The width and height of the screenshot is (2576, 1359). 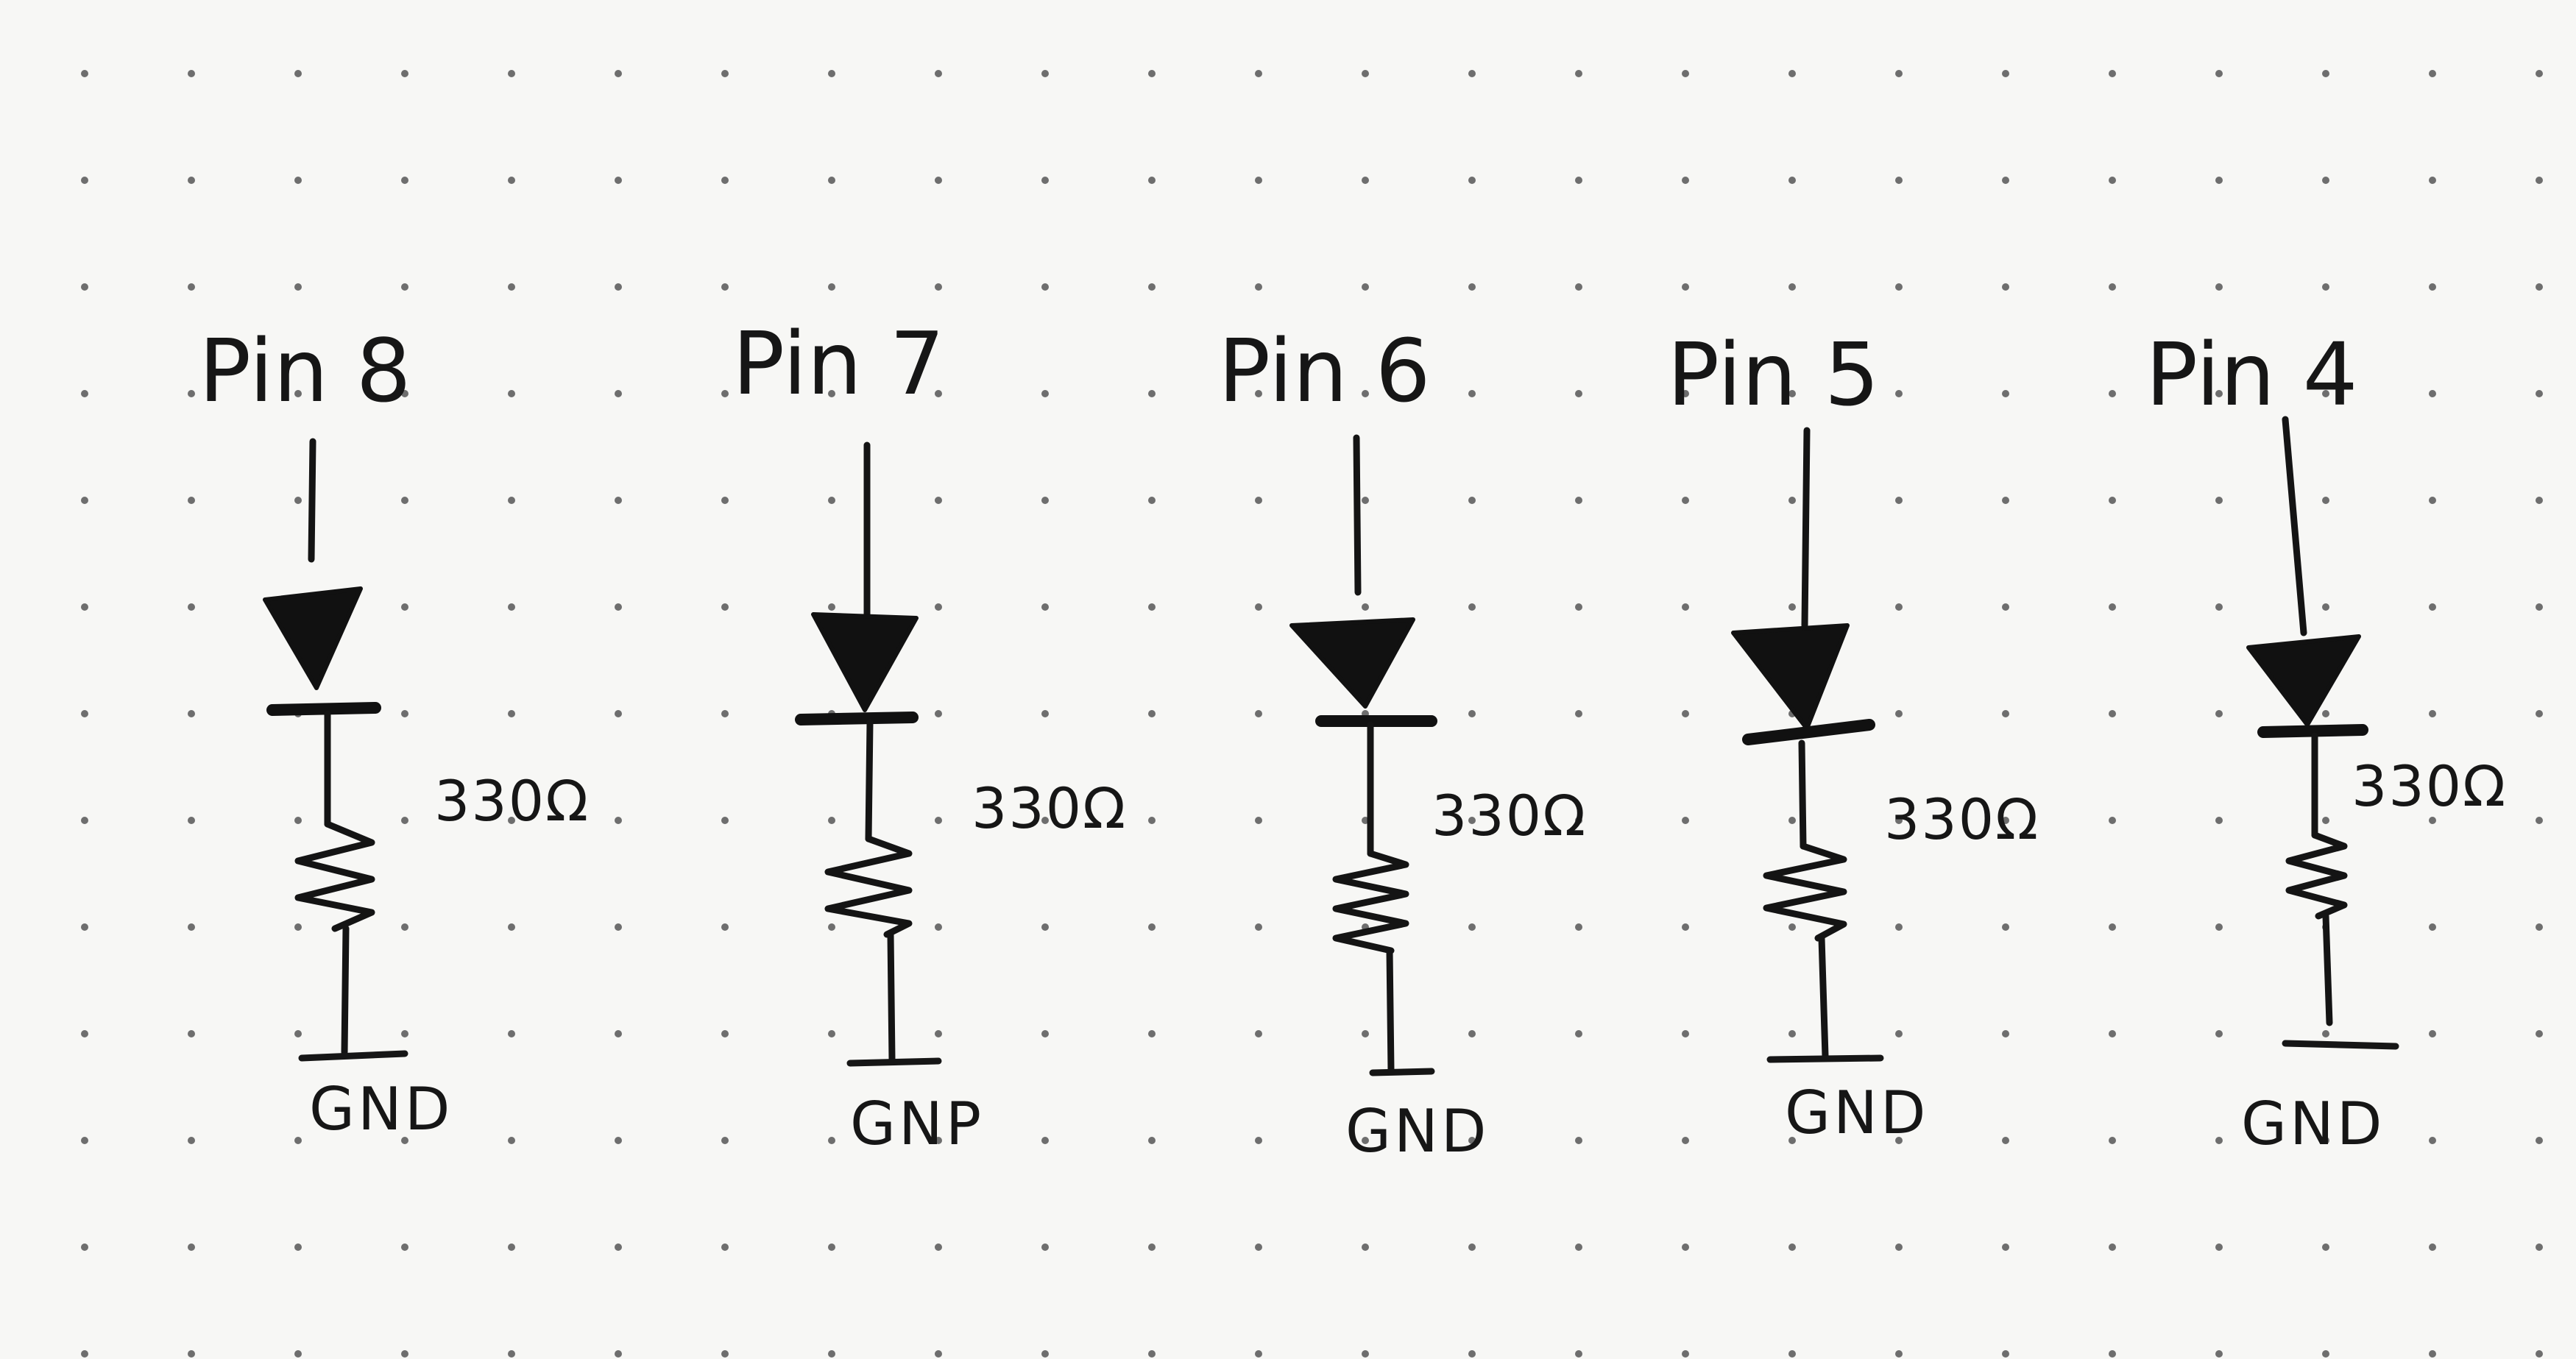 I want to click on pin-label: Pin 8, so click(x=305, y=371).